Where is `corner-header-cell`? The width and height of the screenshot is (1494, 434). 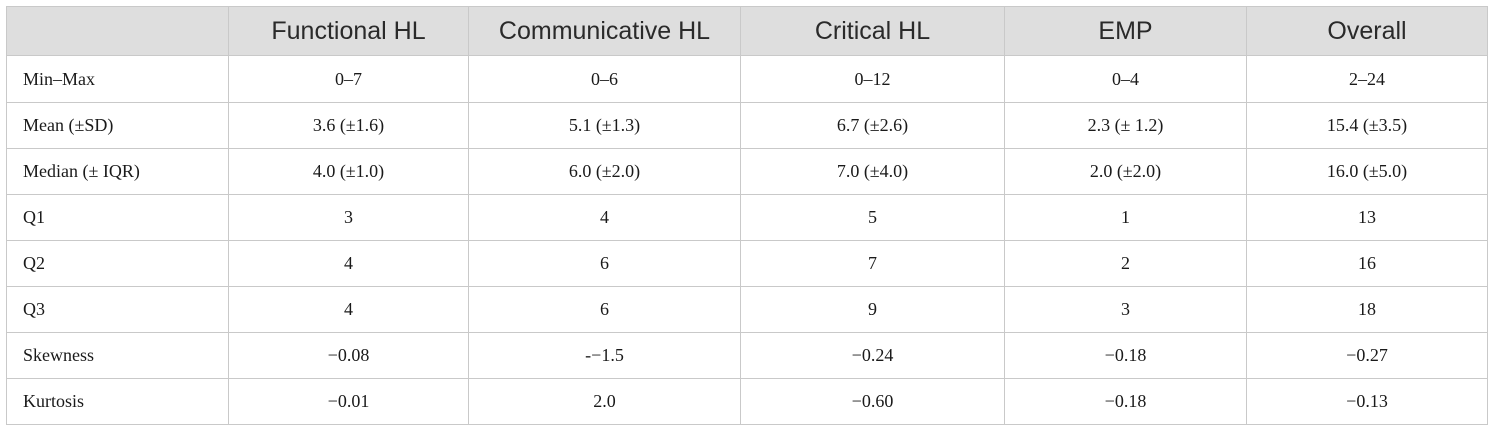
corner-header-cell is located at coordinates (117, 31).